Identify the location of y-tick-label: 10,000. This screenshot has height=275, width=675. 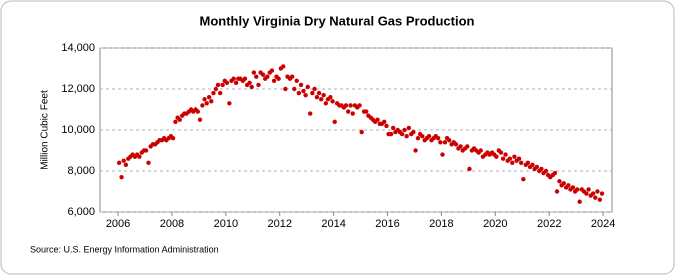
(78, 130).